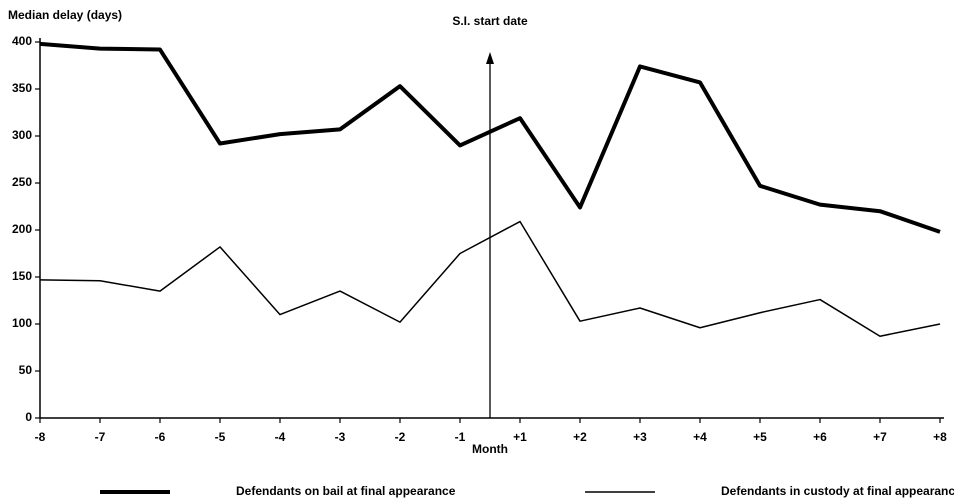 This screenshot has width=954, height=502. I want to click on x-tick-label: -7, so click(100, 437).